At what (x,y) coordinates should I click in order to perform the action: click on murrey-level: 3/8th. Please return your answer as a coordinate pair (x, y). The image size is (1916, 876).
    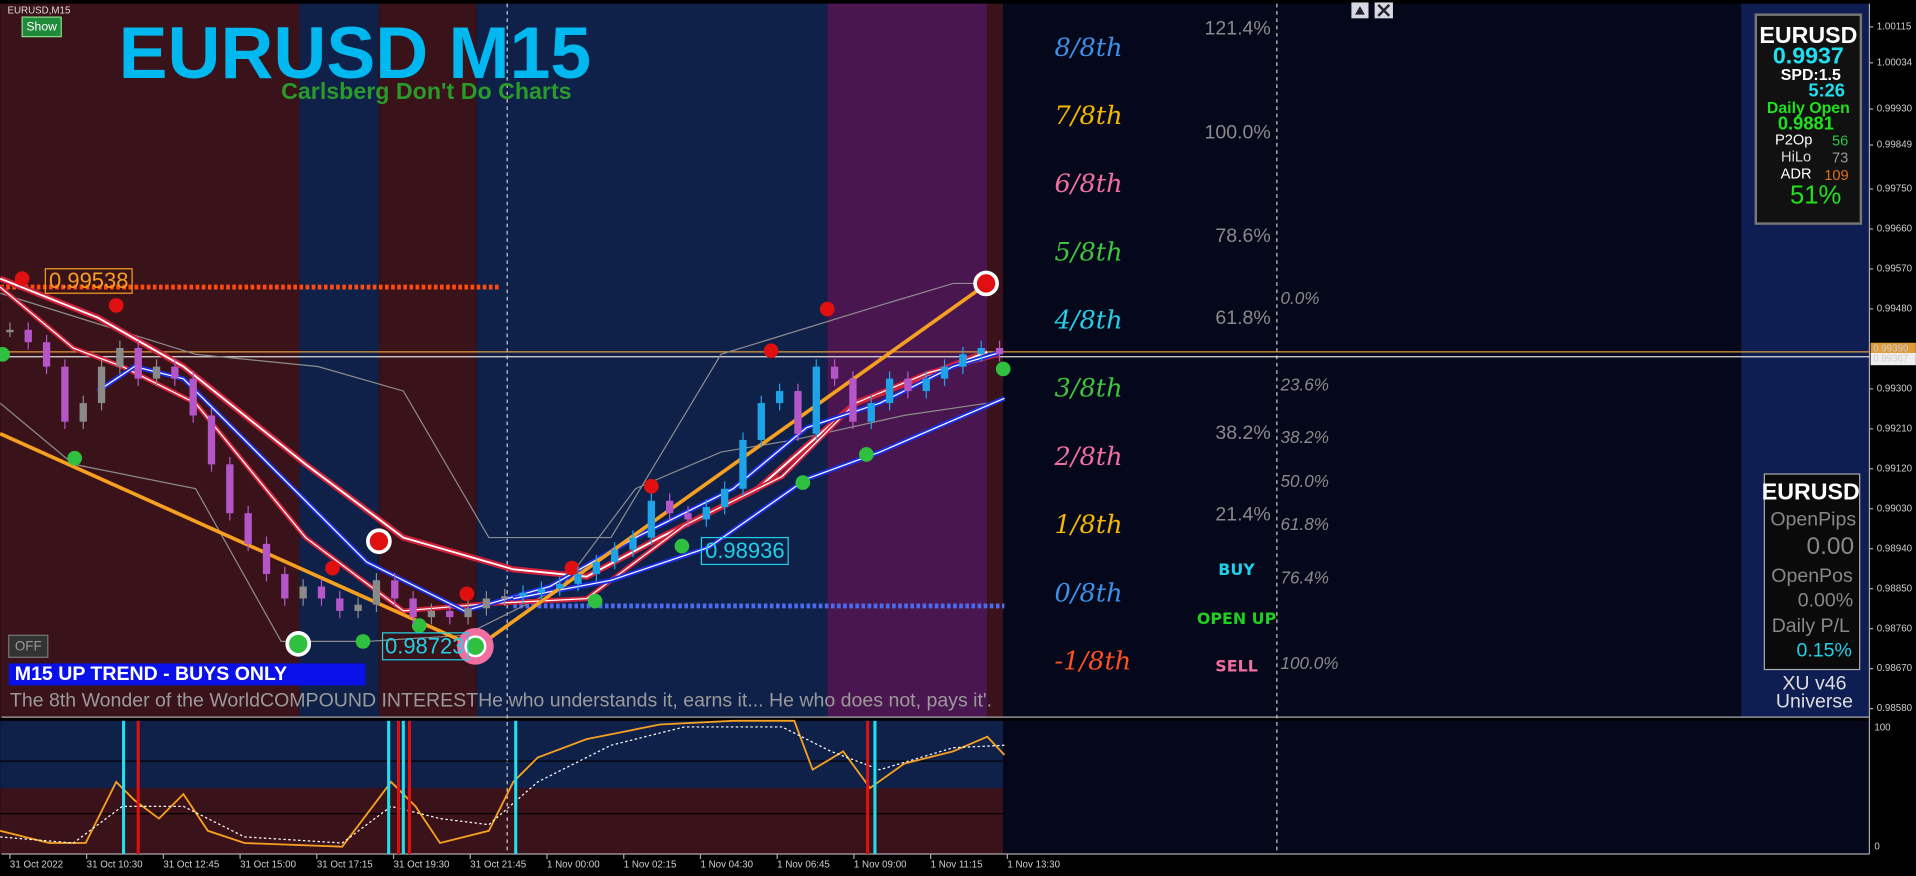
    Looking at the image, I should click on (1089, 389).